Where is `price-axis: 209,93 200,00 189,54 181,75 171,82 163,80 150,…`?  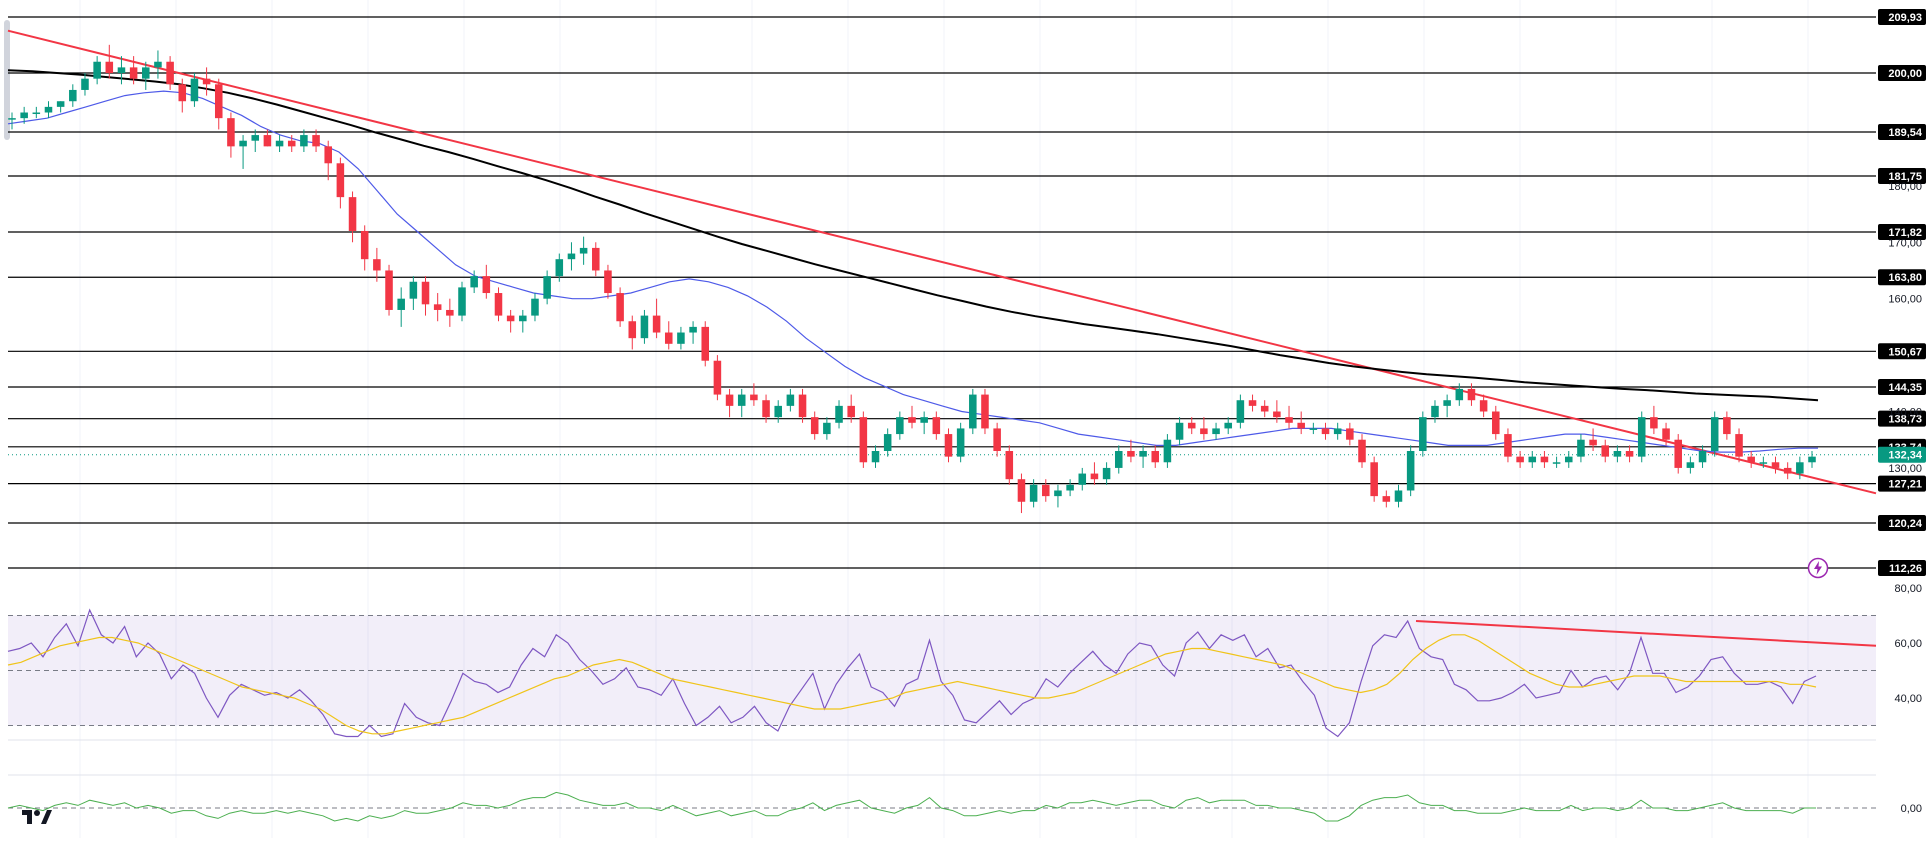 price-axis: 209,93 200,00 189,54 181,75 171,82 163,80 150,… is located at coordinates (1902, 292).